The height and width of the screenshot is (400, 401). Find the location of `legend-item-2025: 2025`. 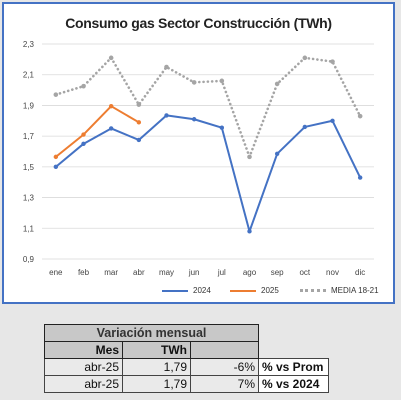

legend-item-2025: 2025 is located at coordinates (254, 290).